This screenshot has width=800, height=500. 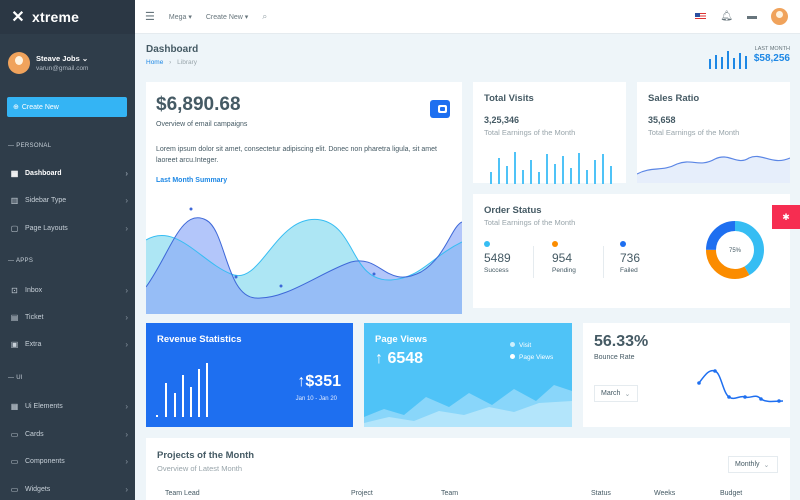 I want to click on last-month-summary: LAST MONTH $58,256, so click(x=772, y=55).